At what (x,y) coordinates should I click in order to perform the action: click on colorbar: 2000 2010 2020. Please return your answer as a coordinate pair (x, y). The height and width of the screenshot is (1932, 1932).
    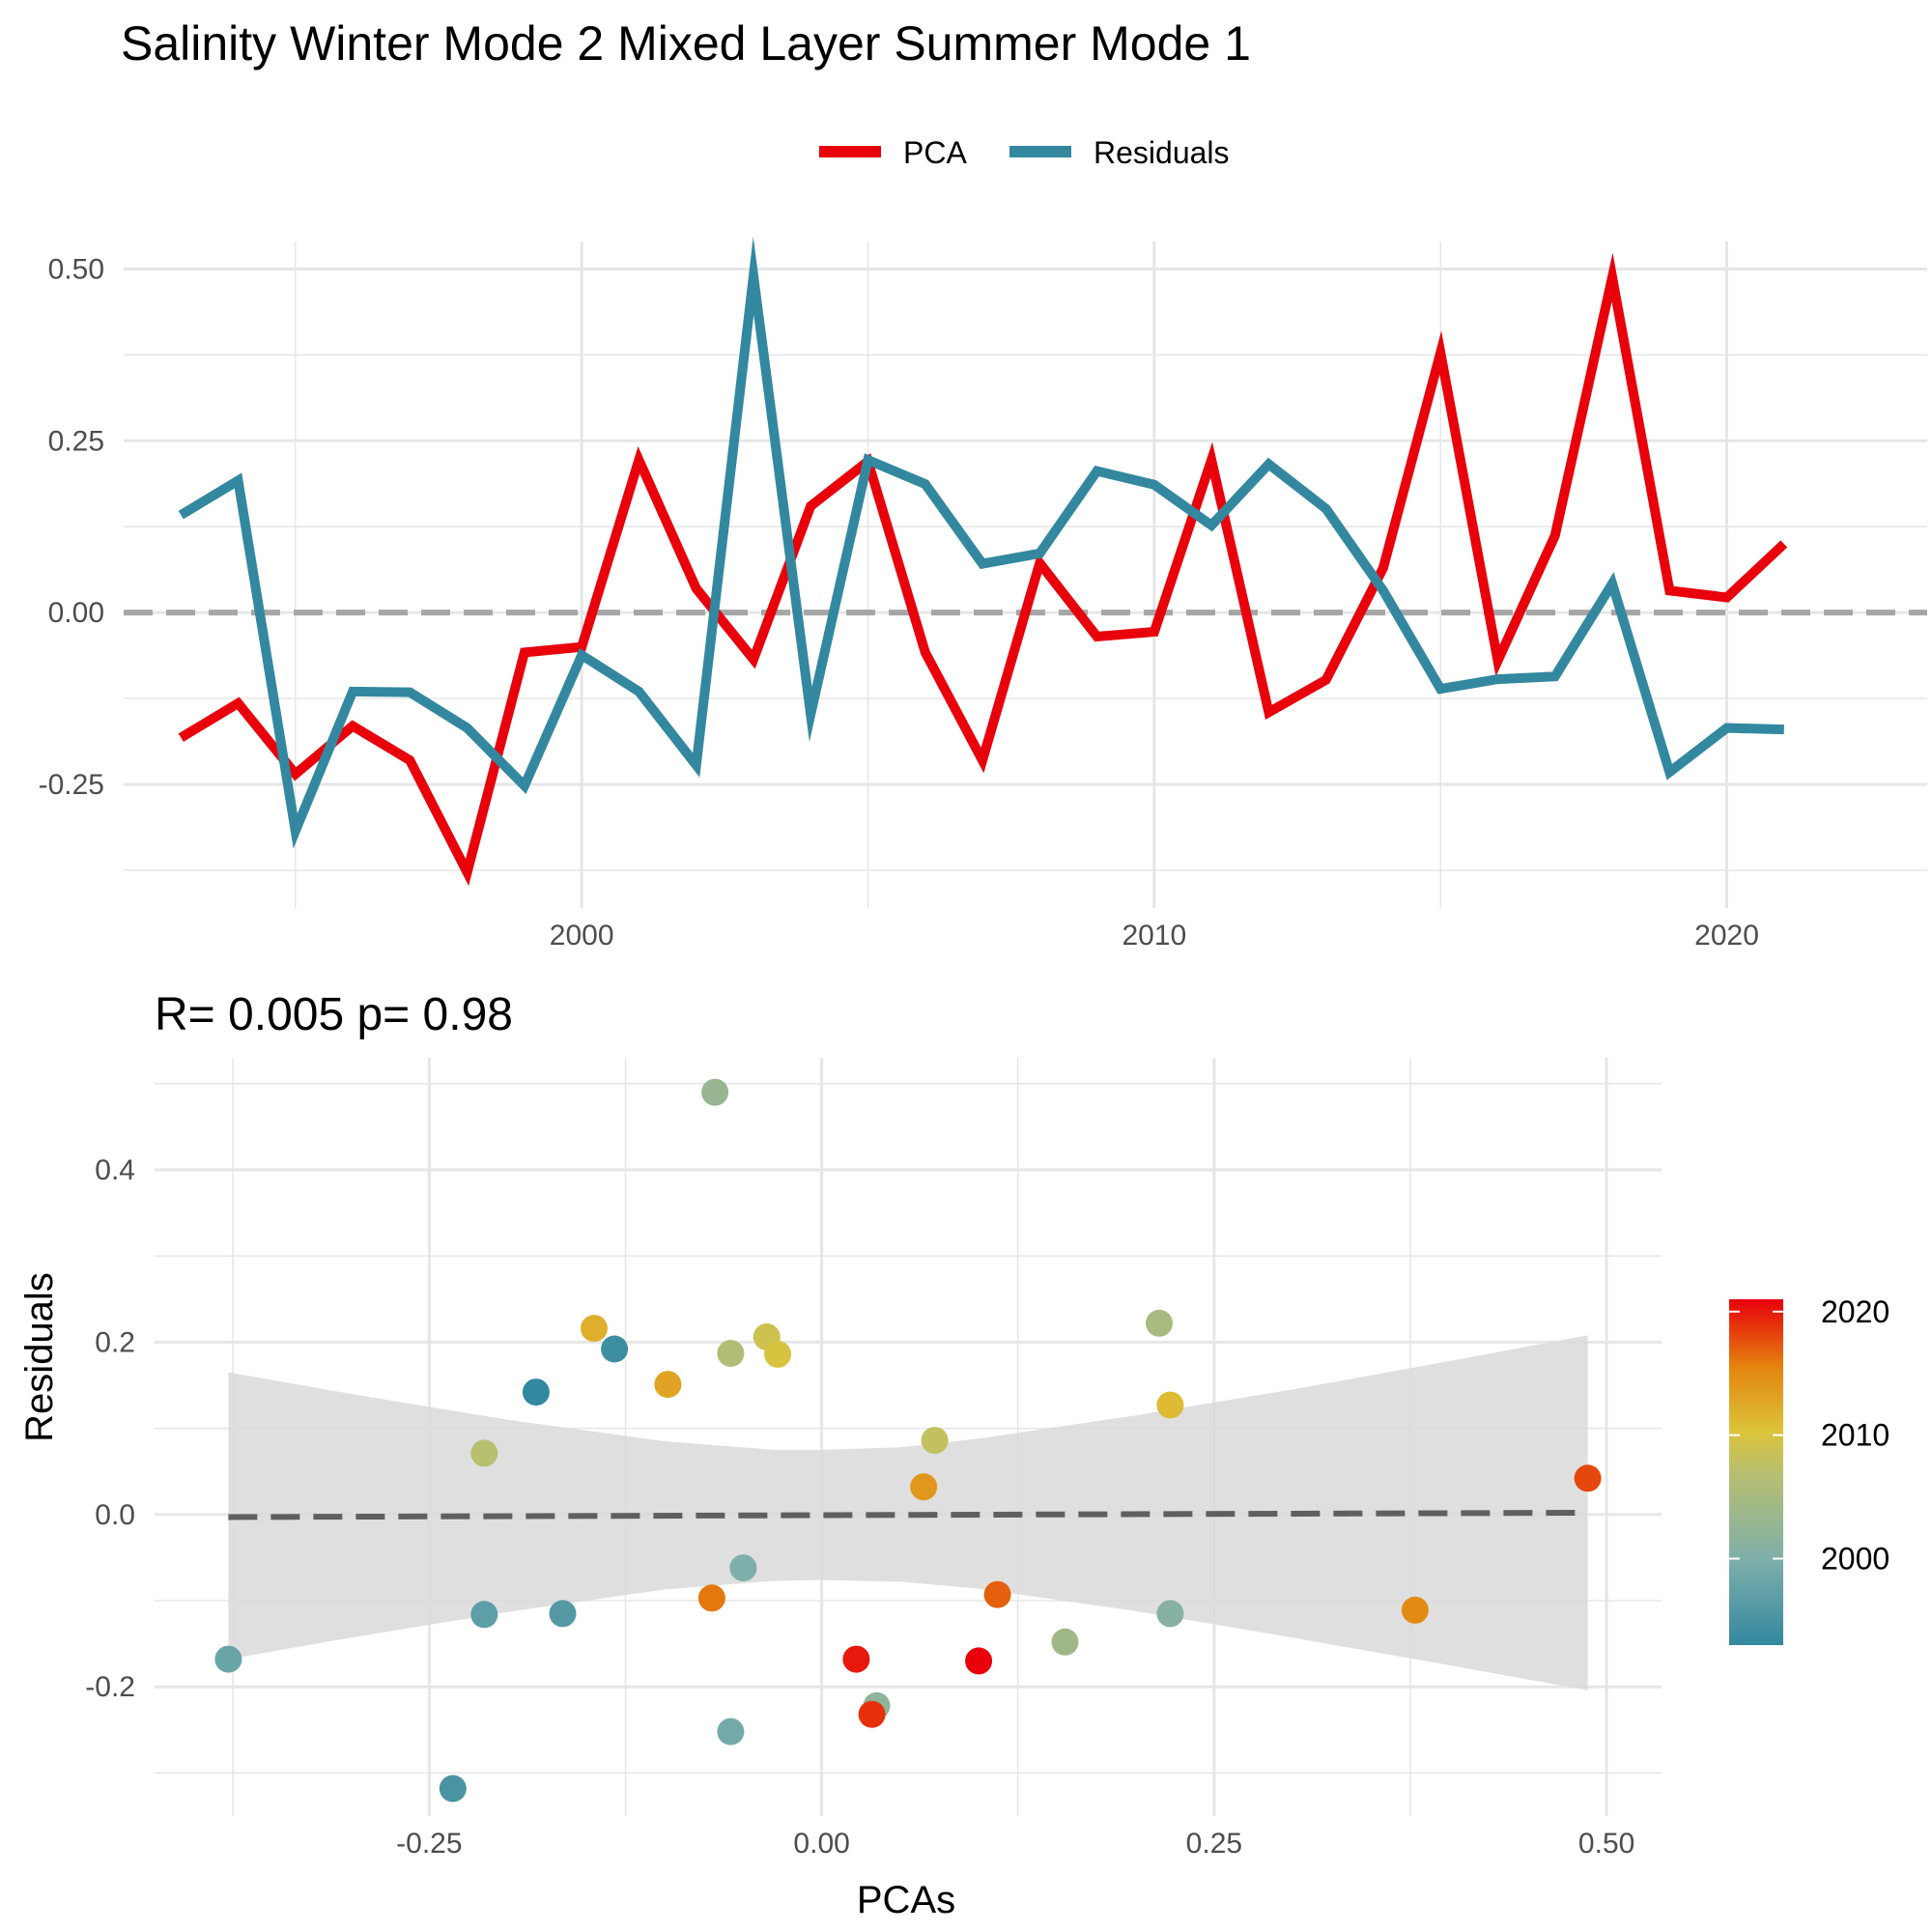
    Looking at the image, I should click on (1809, 1469).